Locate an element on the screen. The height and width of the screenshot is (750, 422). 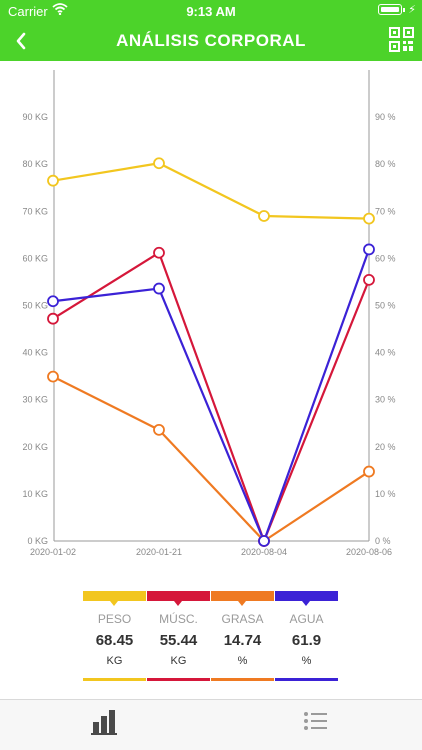
right-tick-label: 60 % is located at coordinates (385, 258).